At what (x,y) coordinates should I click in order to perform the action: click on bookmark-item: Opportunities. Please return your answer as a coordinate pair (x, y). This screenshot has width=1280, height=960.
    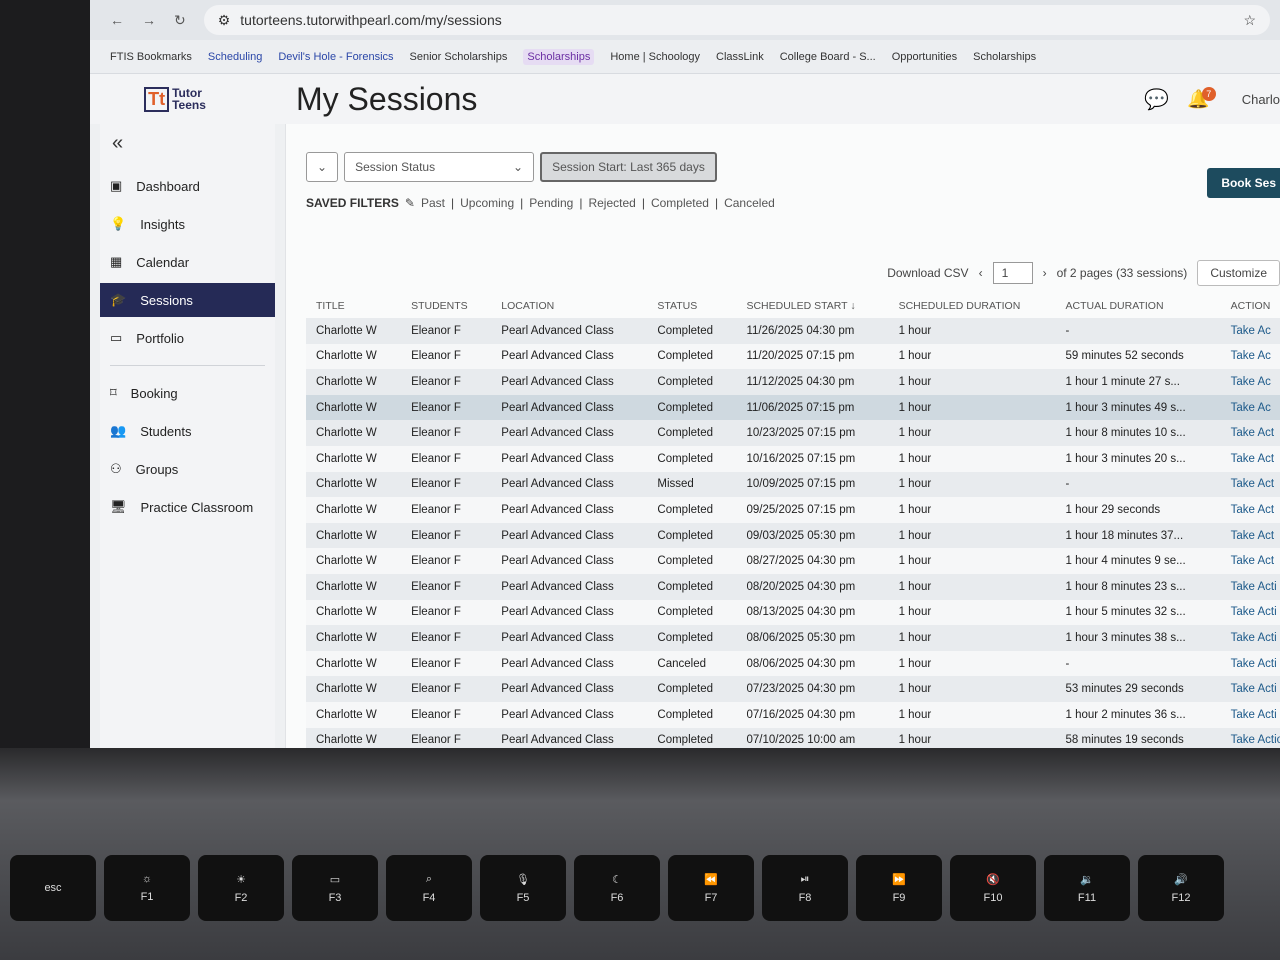
    Looking at the image, I should click on (924, 56).